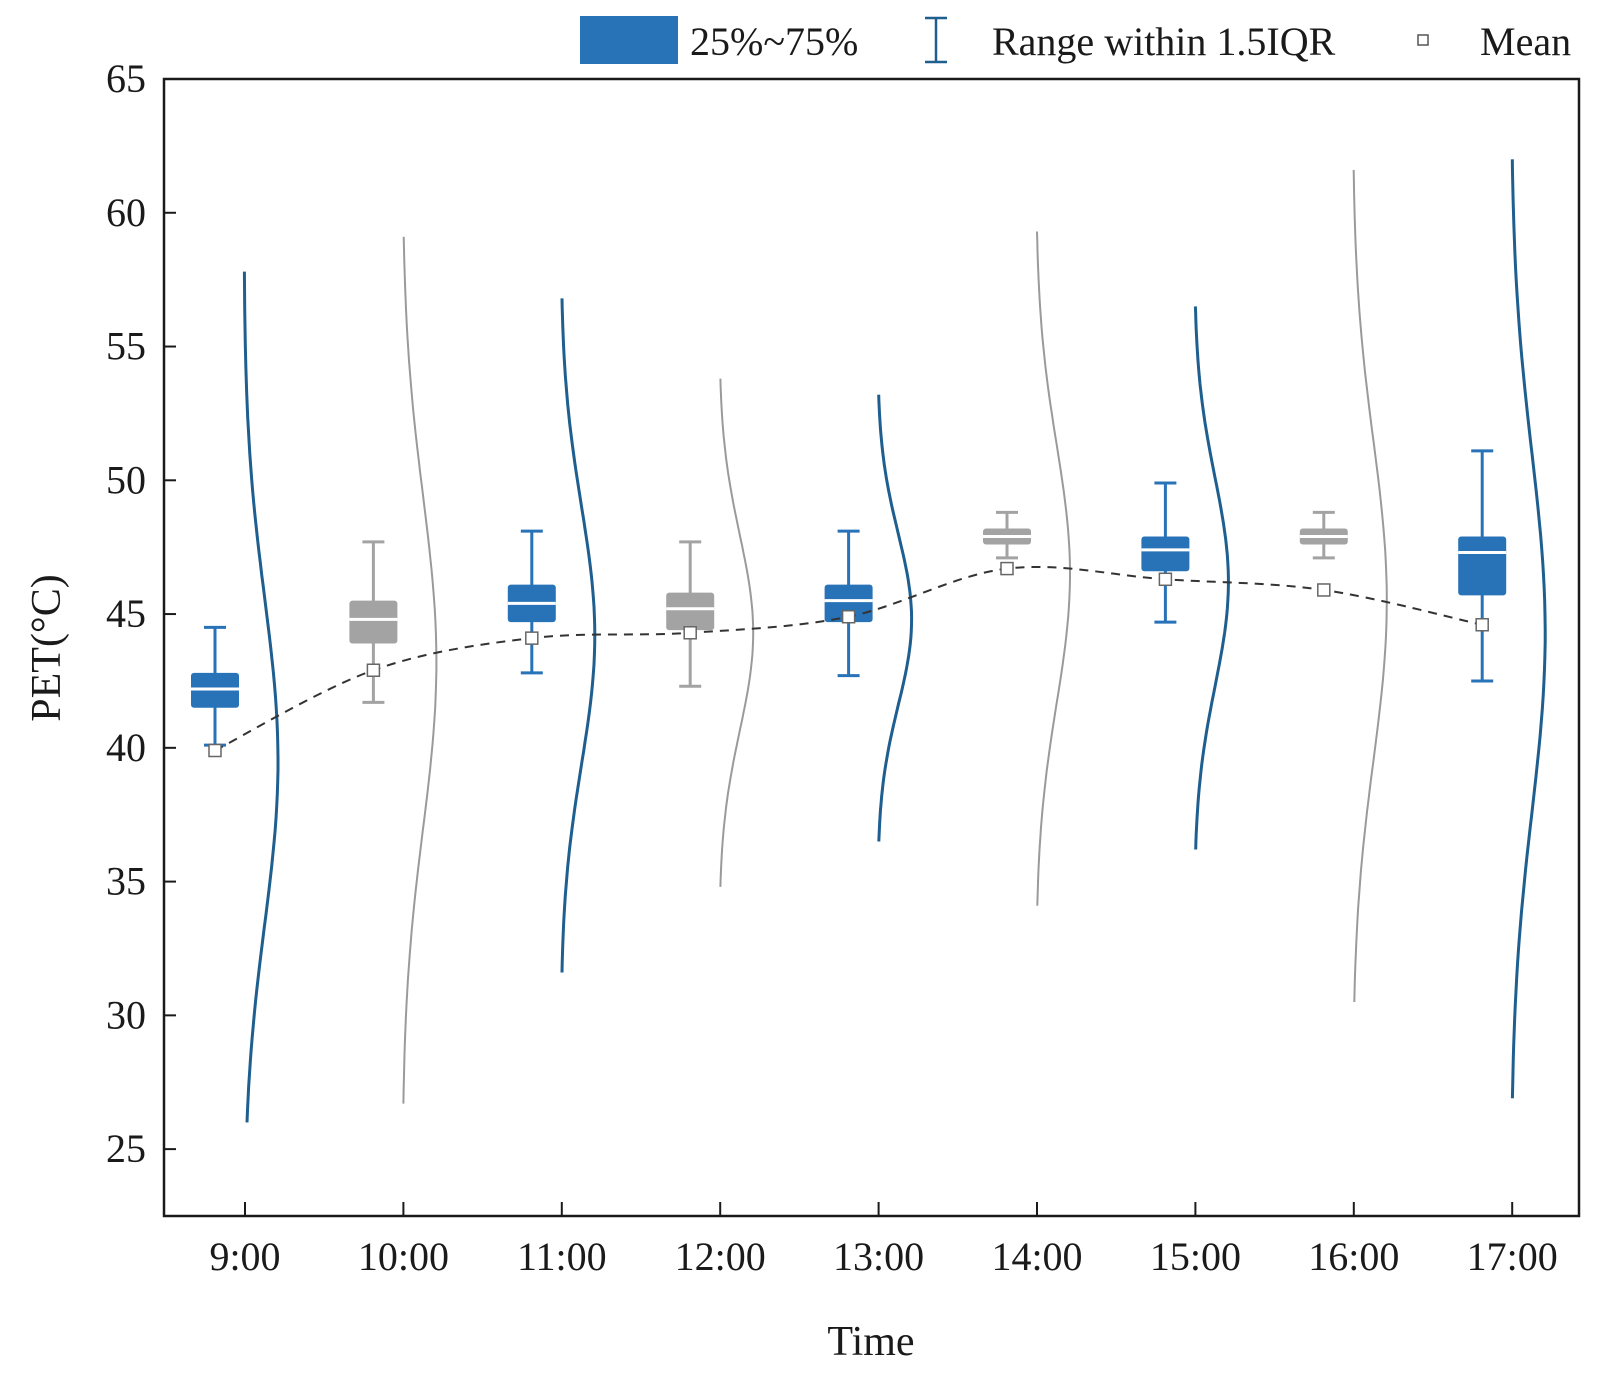 This screenshot has height=1383, width=1601. Describe the element at coordinates (1423, 40) in the screenshot. I see `legend-mean-marker` at that location.